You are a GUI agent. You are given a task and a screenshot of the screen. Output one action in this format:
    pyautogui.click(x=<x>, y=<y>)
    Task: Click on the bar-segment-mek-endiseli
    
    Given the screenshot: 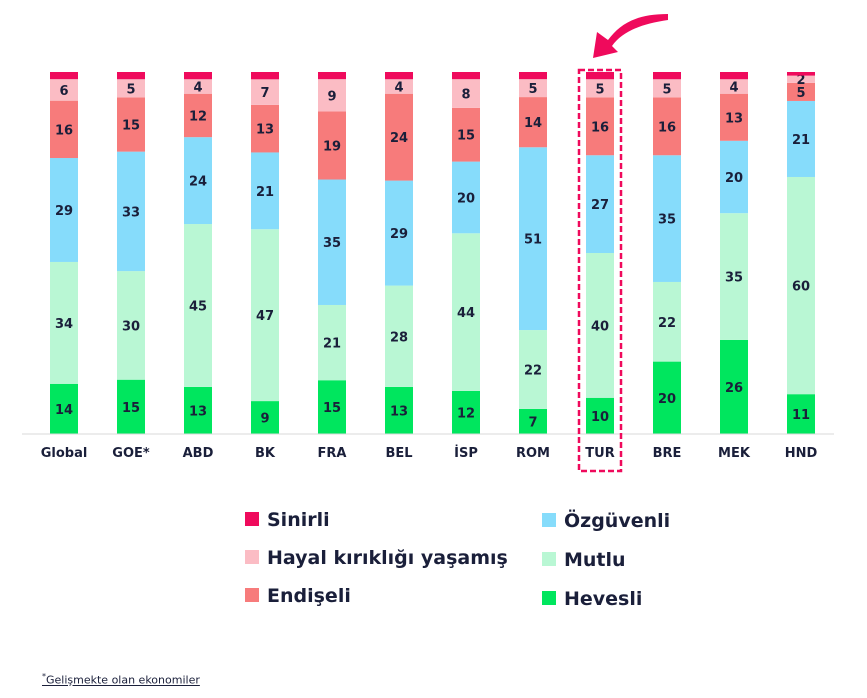 What is the action you would take?
    pyautogui.click(x=734, y=117)
    